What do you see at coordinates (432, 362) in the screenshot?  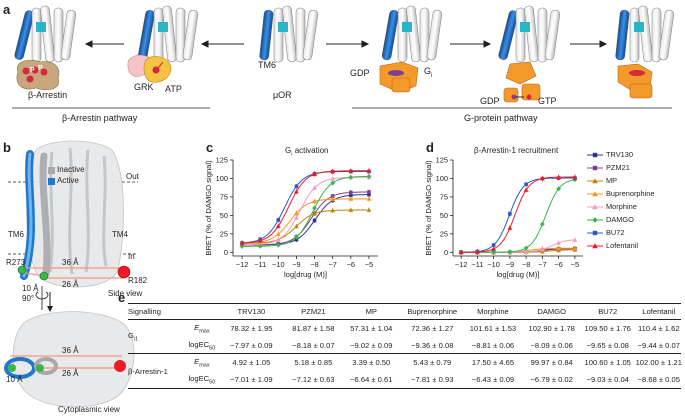 I see `table-cell: 5.43 ± 0.79` at bounding box center [432, 362].